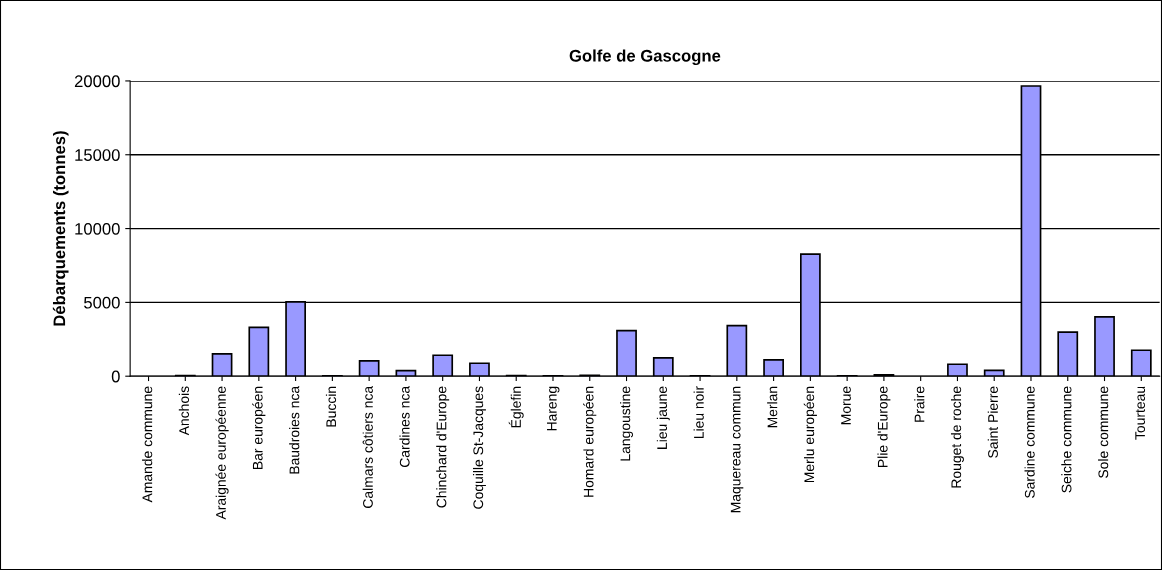  What do you see at coordinates (846, 405) in the screenshot?
I see `x-tick-label: Morue` at bounding box center [846, 405].